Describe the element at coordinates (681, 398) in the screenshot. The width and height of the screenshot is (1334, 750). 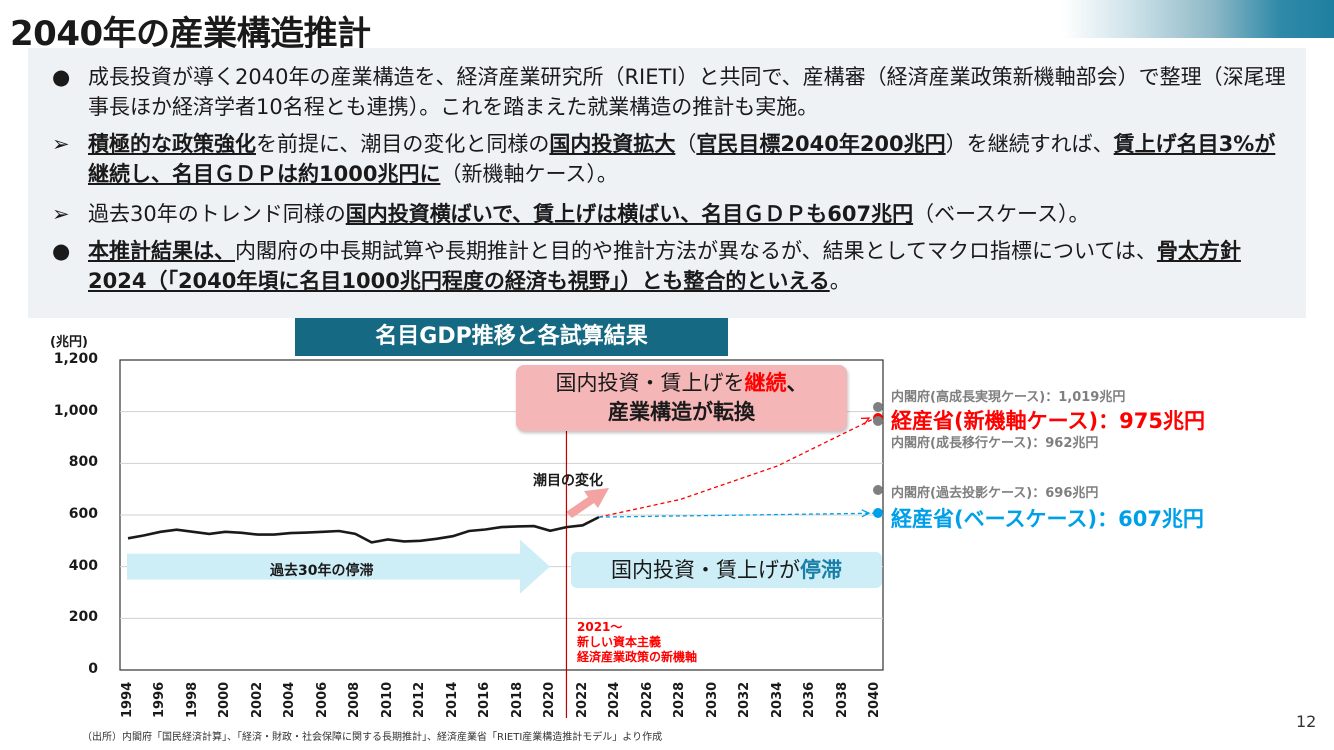
I see `continue-callout: 国内投資・賃上げを継続、 産業構造が転換` at that location.